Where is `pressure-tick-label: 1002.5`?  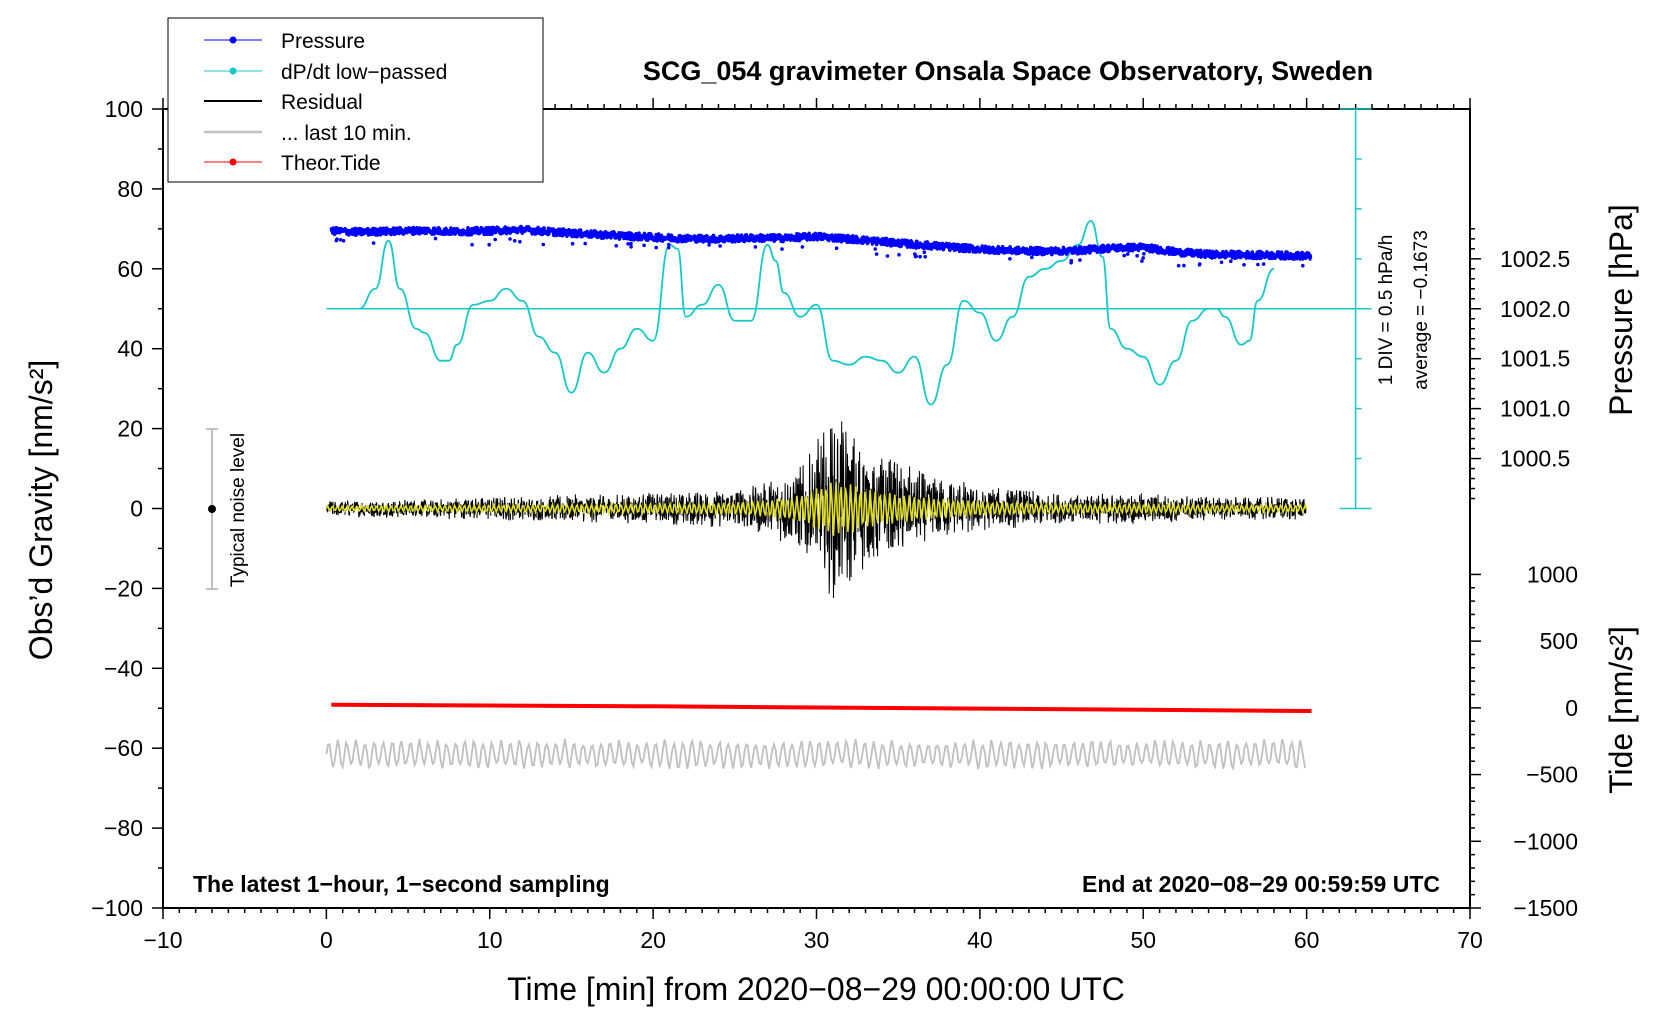 pressure-tick-label: 1002.5 is located at coordinates (1535, 259).